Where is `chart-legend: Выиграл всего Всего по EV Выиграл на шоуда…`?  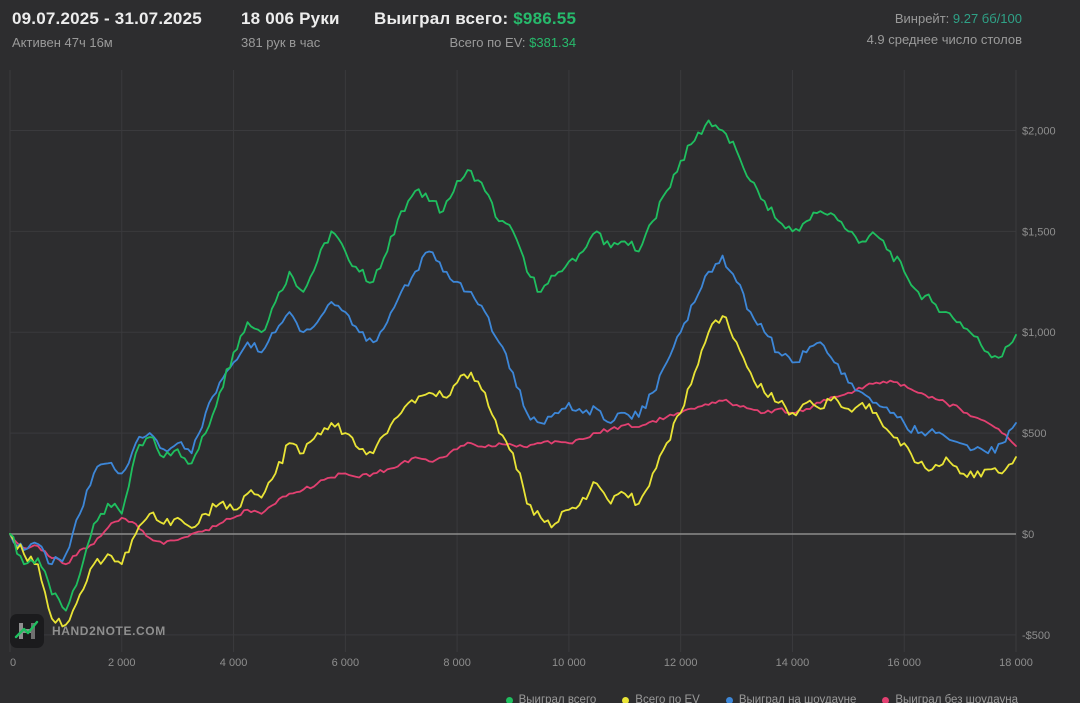 chart-legend: Выиграл всего Всего по EV Выиграл на шоуда… is located at coordinates (761, 698).